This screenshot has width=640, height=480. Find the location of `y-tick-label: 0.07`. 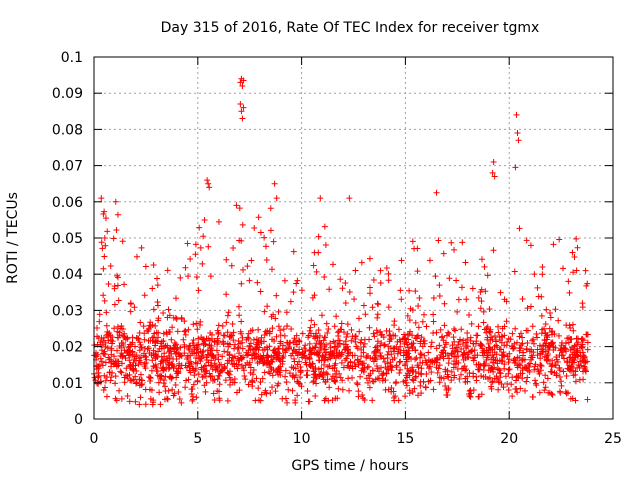

y-tick-label: 0.07 is located at coordinates (67, 167).